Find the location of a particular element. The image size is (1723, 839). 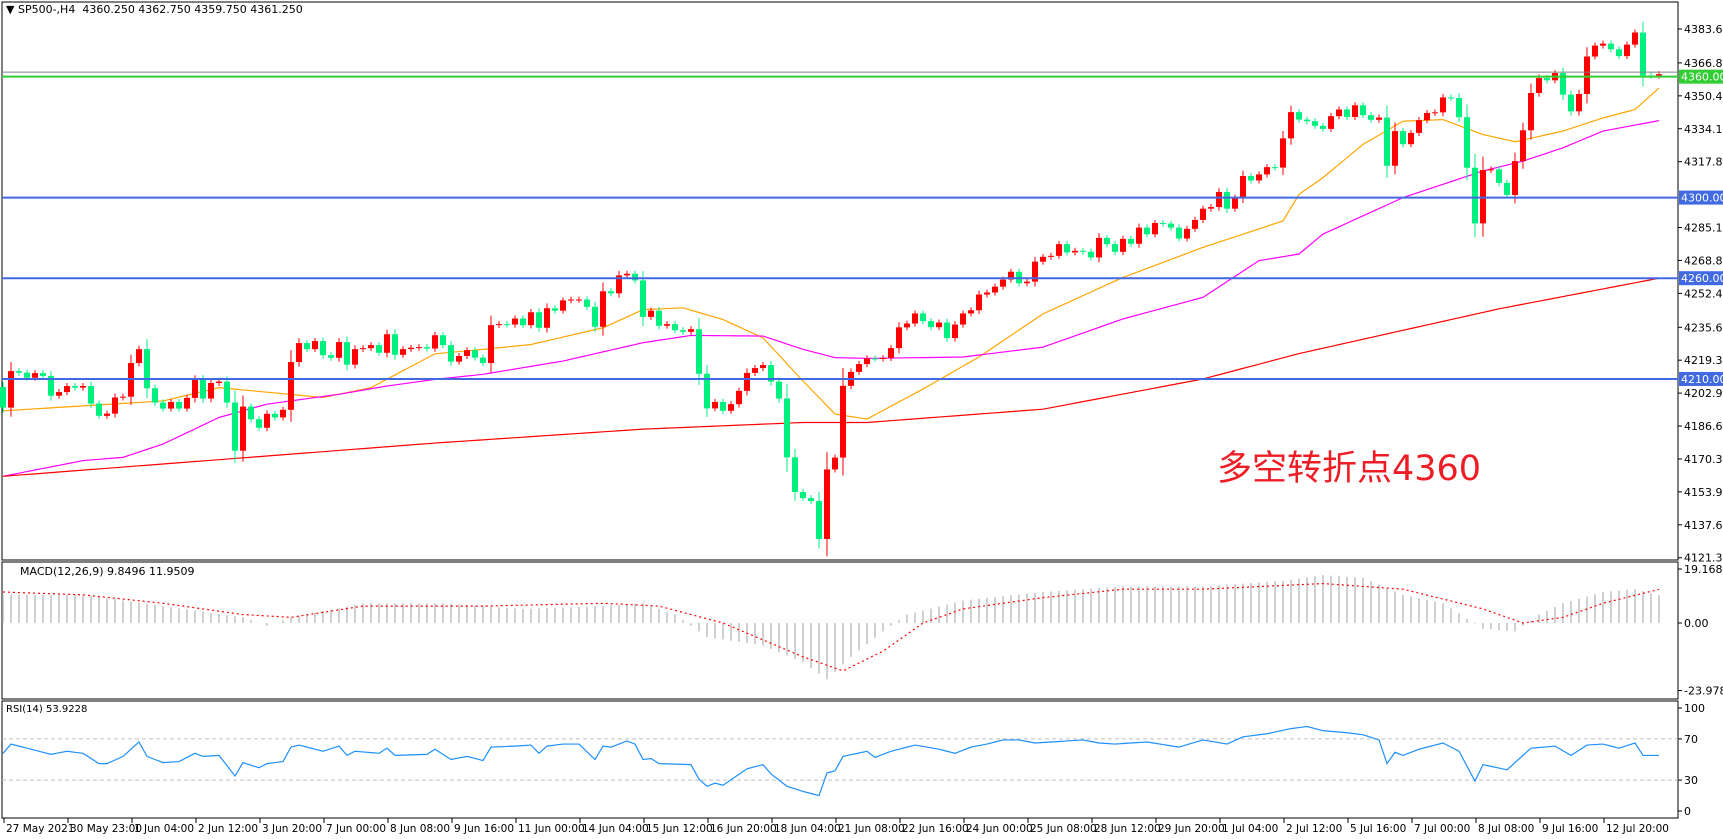

macd-title: MACD(12,26,9) 9.8496 11.9509 is located at coordinates (107, 571).